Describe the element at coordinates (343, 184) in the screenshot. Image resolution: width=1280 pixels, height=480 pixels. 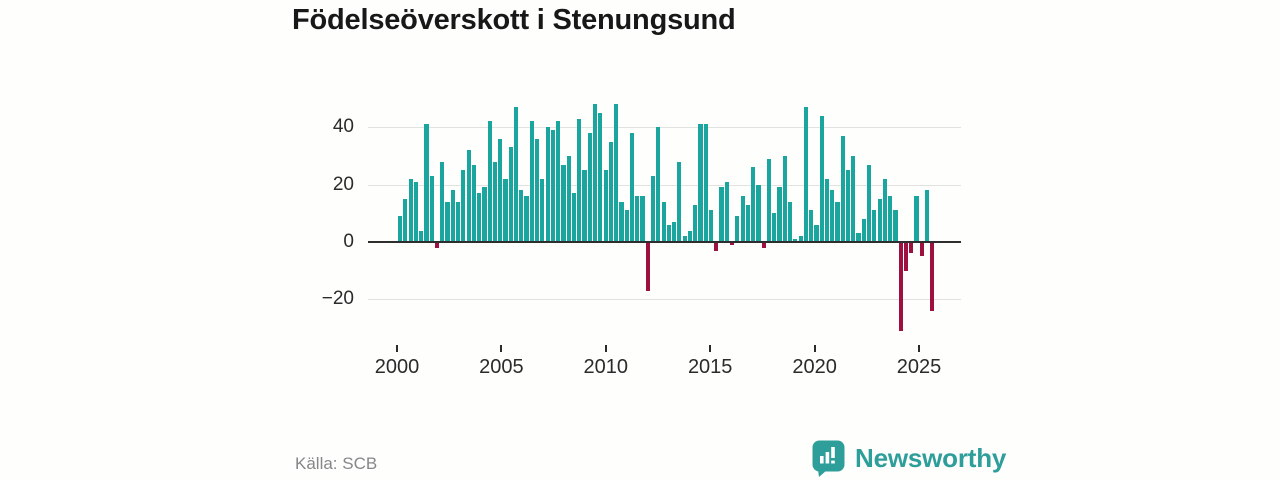
I see `y-axis-tick-label: 20` at that location.